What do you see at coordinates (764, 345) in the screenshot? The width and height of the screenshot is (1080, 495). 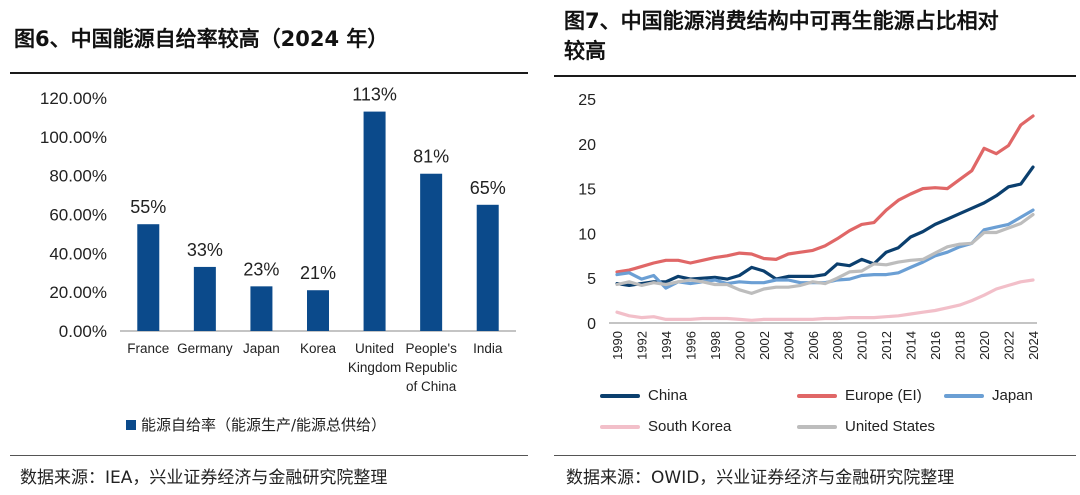 I see `line-xtick-label: 2002` at bounding box center [764, 345].